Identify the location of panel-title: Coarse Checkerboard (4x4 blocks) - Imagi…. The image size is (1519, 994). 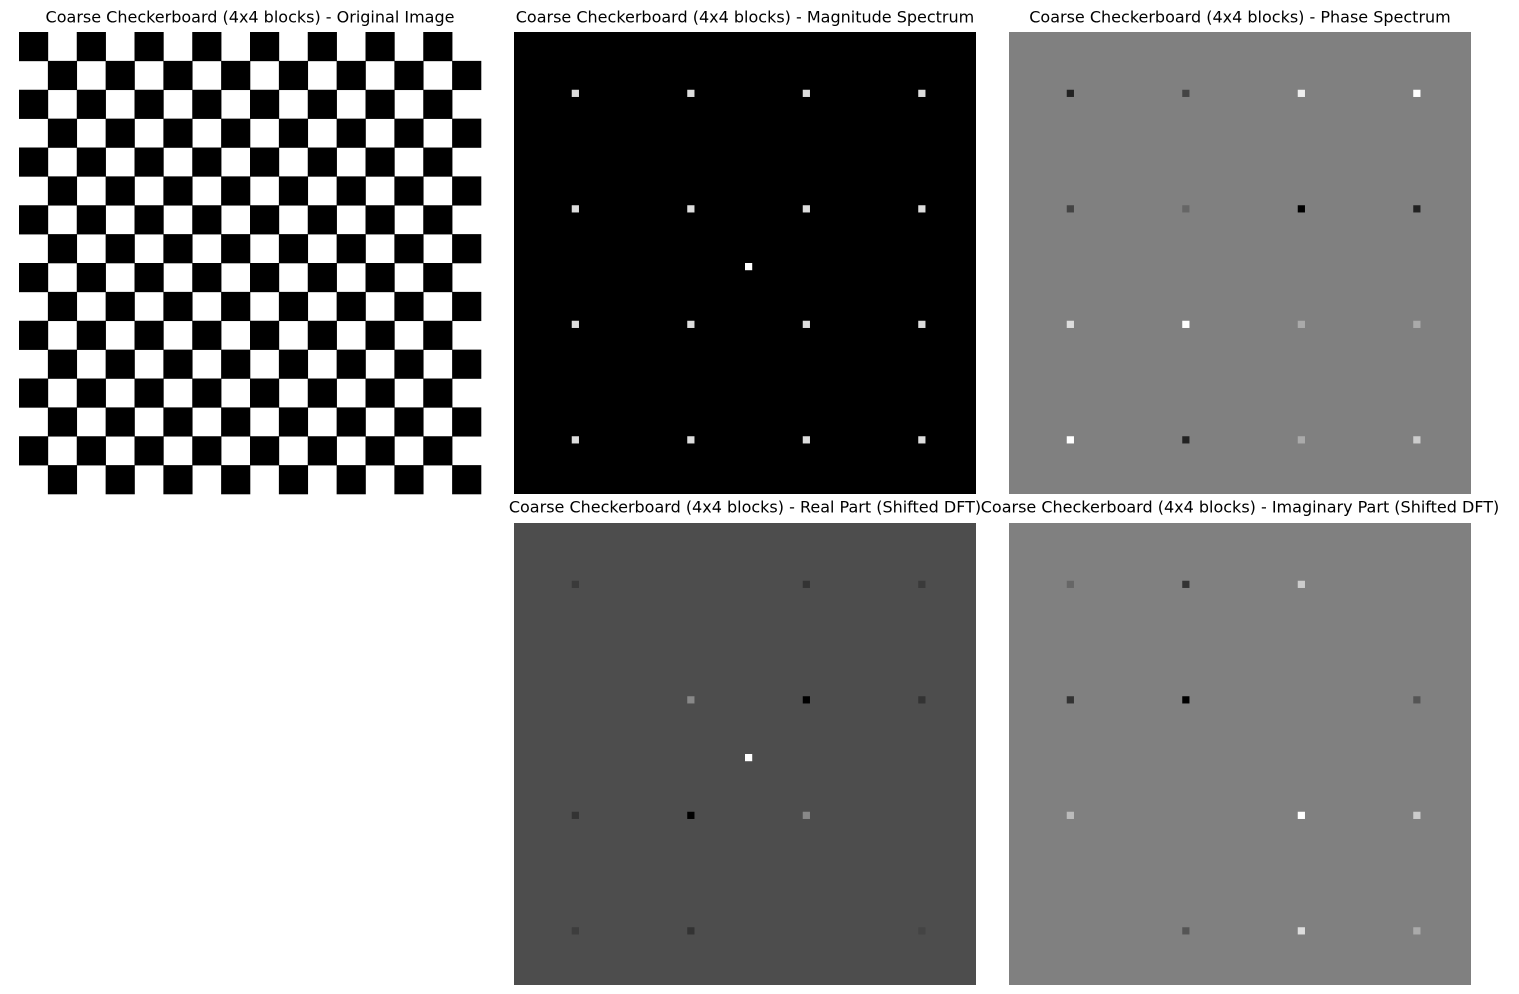
(1240, 507).